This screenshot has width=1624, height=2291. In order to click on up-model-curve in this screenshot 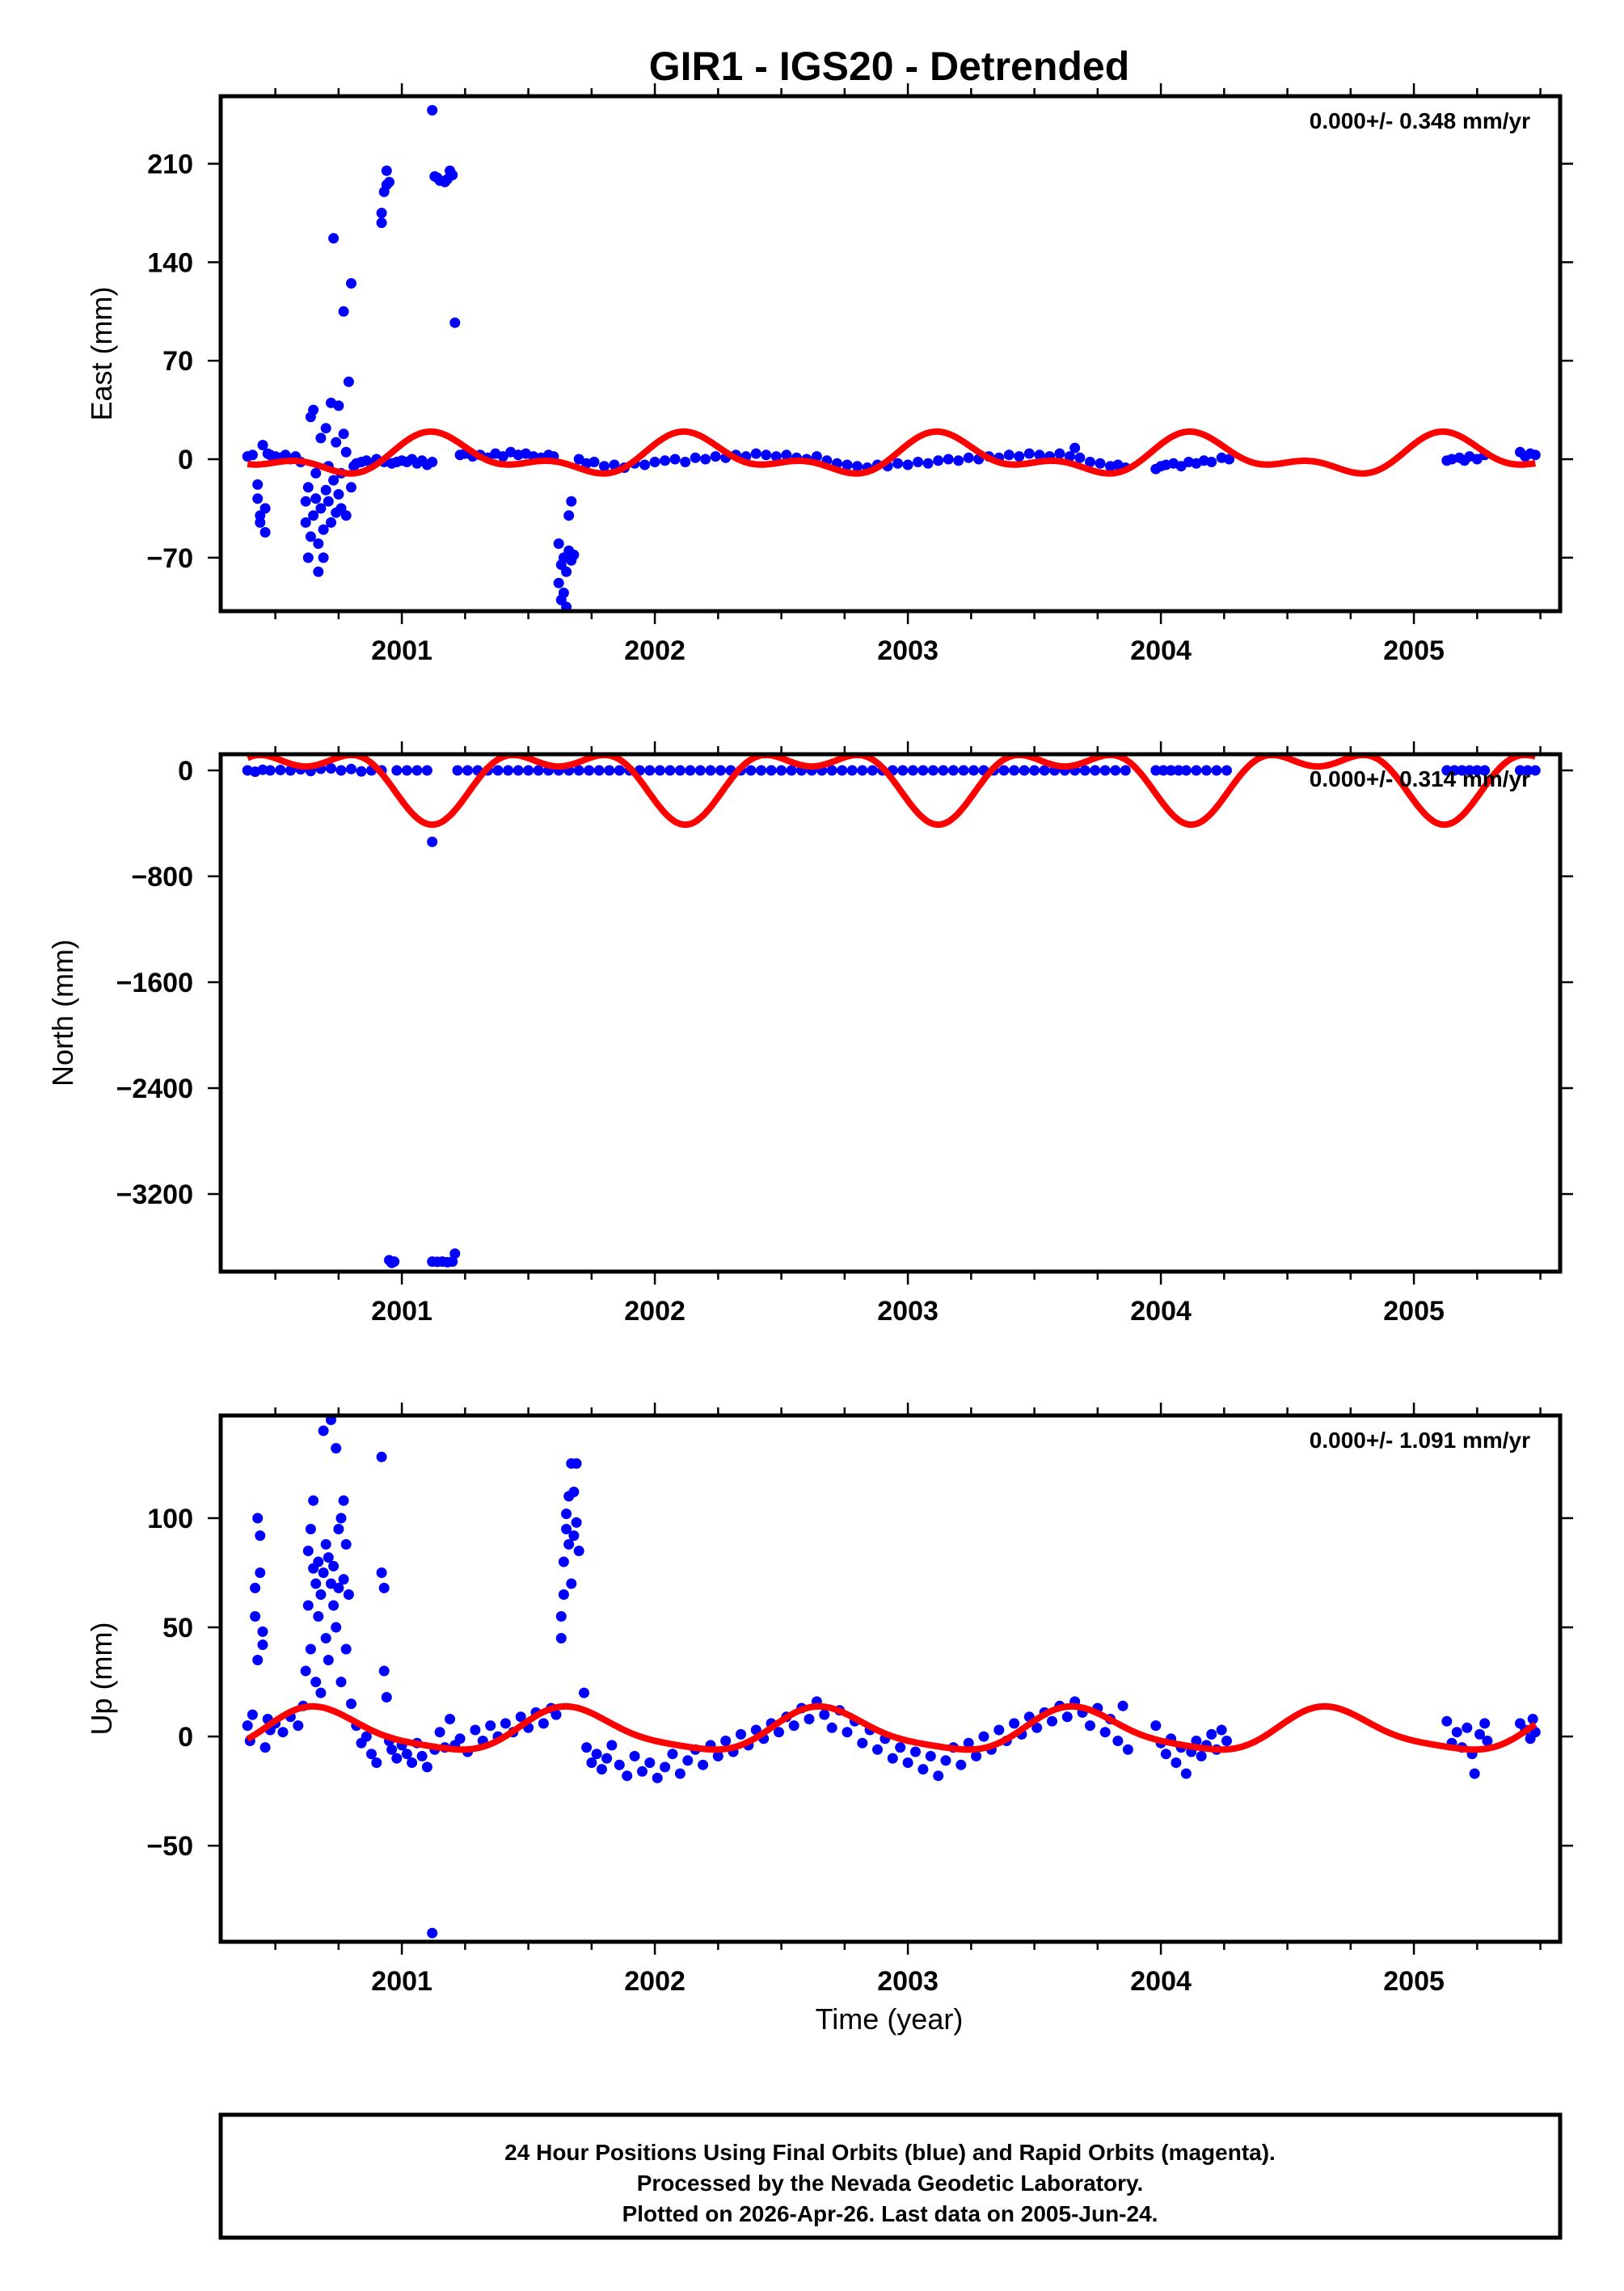, I will do `click(892, 1728)`.